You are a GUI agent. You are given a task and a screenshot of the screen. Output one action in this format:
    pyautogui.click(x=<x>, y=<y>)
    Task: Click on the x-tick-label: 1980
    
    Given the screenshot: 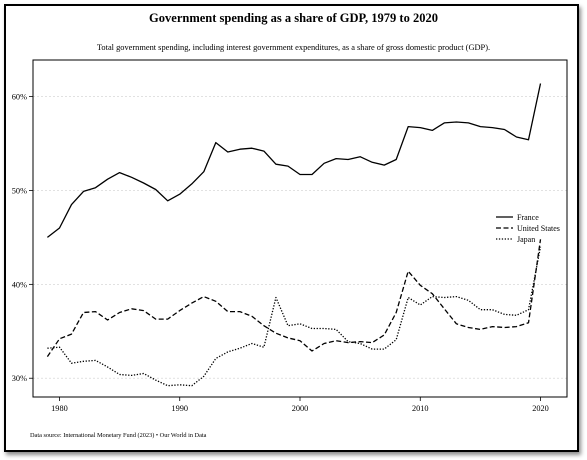 What is the action you would take?
    pyautogui.click(x=59, y=408)
    